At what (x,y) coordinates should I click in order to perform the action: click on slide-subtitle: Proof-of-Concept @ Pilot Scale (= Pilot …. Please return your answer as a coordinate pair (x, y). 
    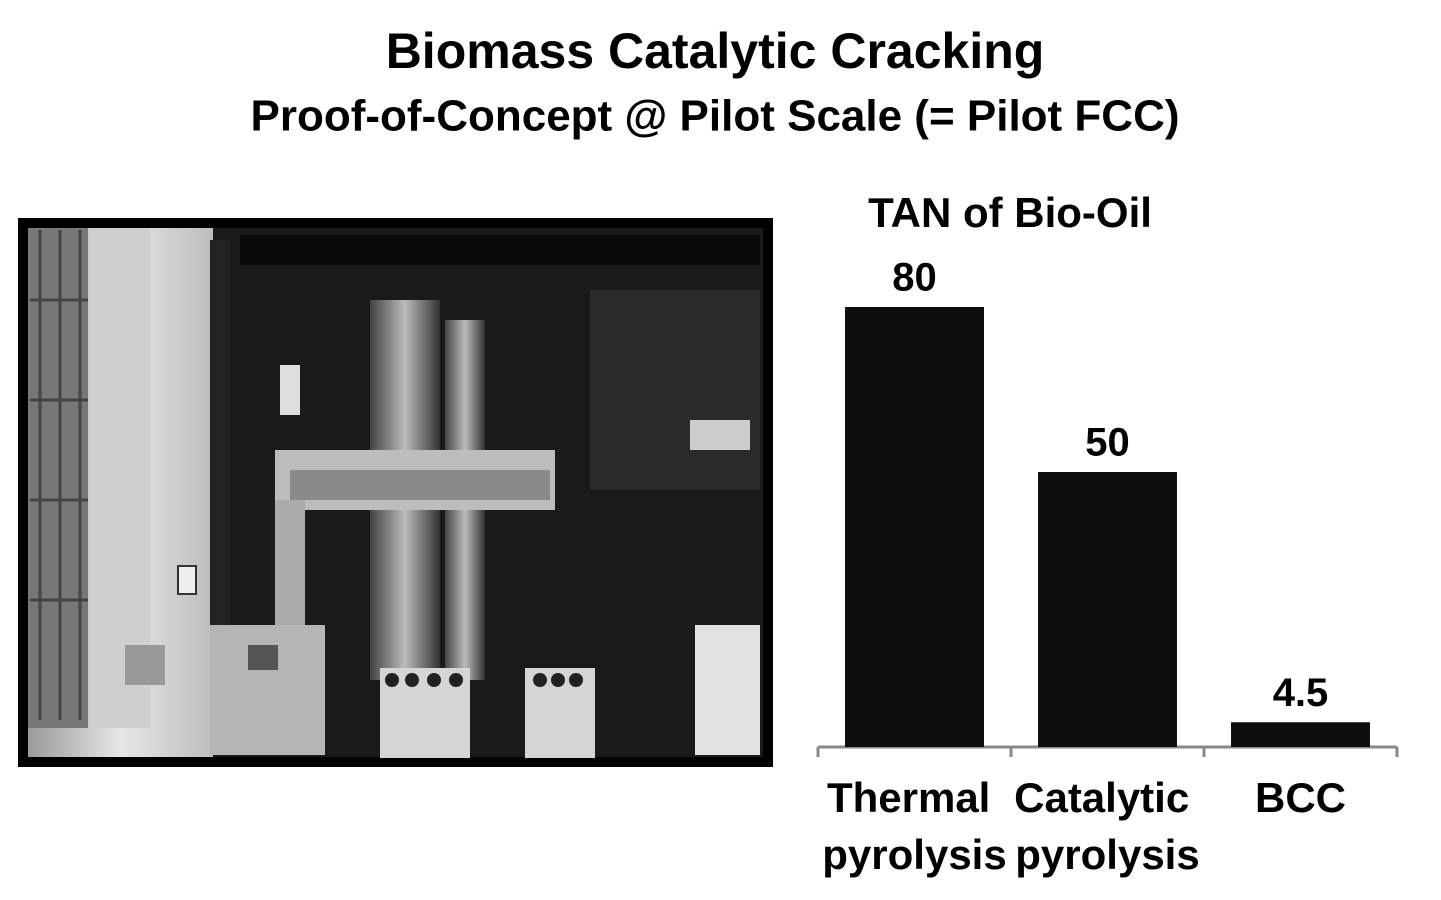
    Looking at the image, I should click on (714, 116).